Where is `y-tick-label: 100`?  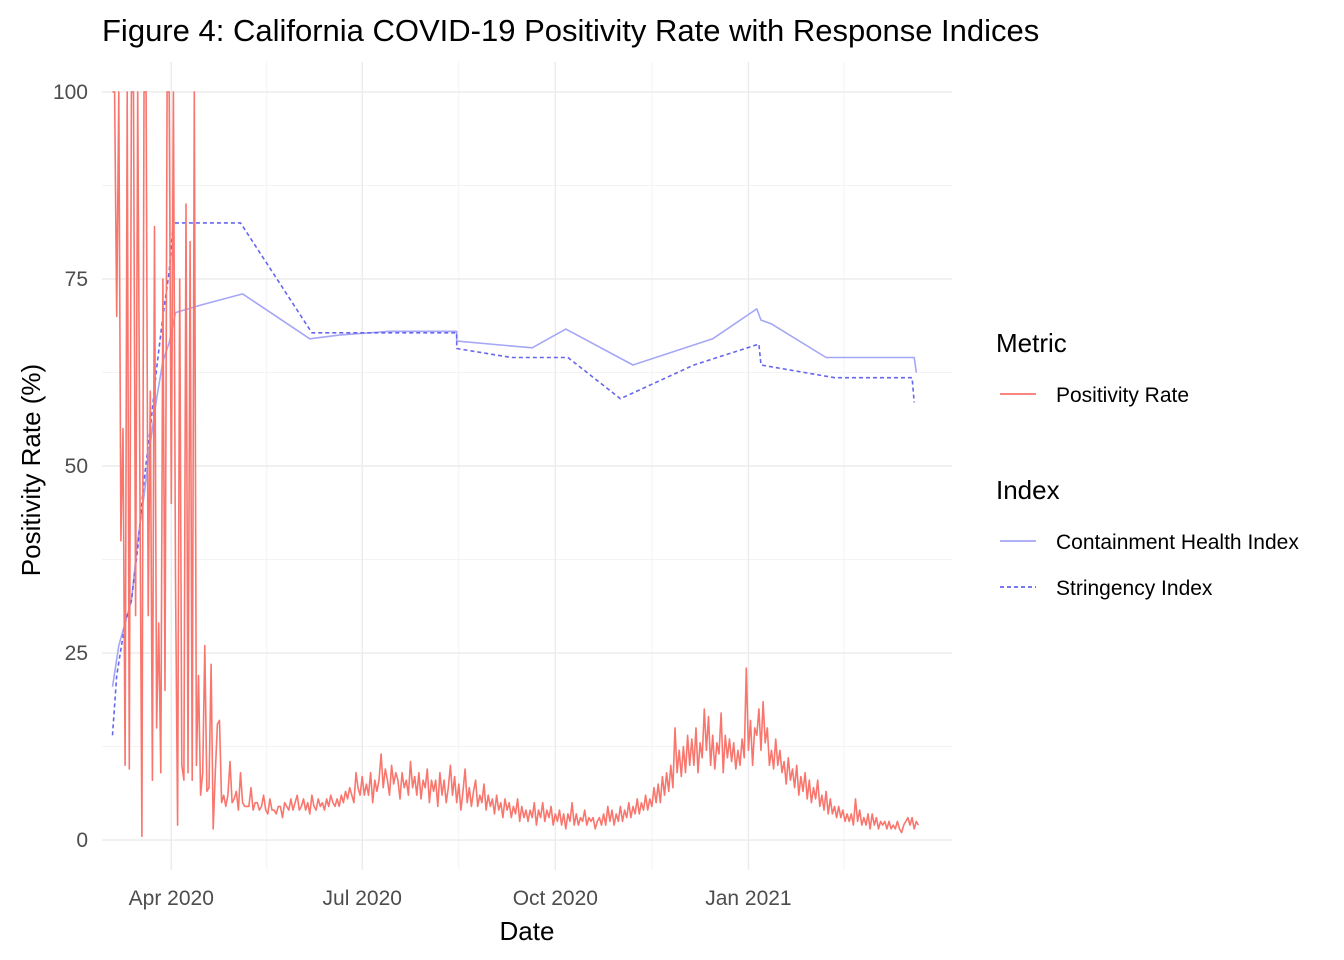 y-tick-label: 100 is located at coordinates (70, 92).